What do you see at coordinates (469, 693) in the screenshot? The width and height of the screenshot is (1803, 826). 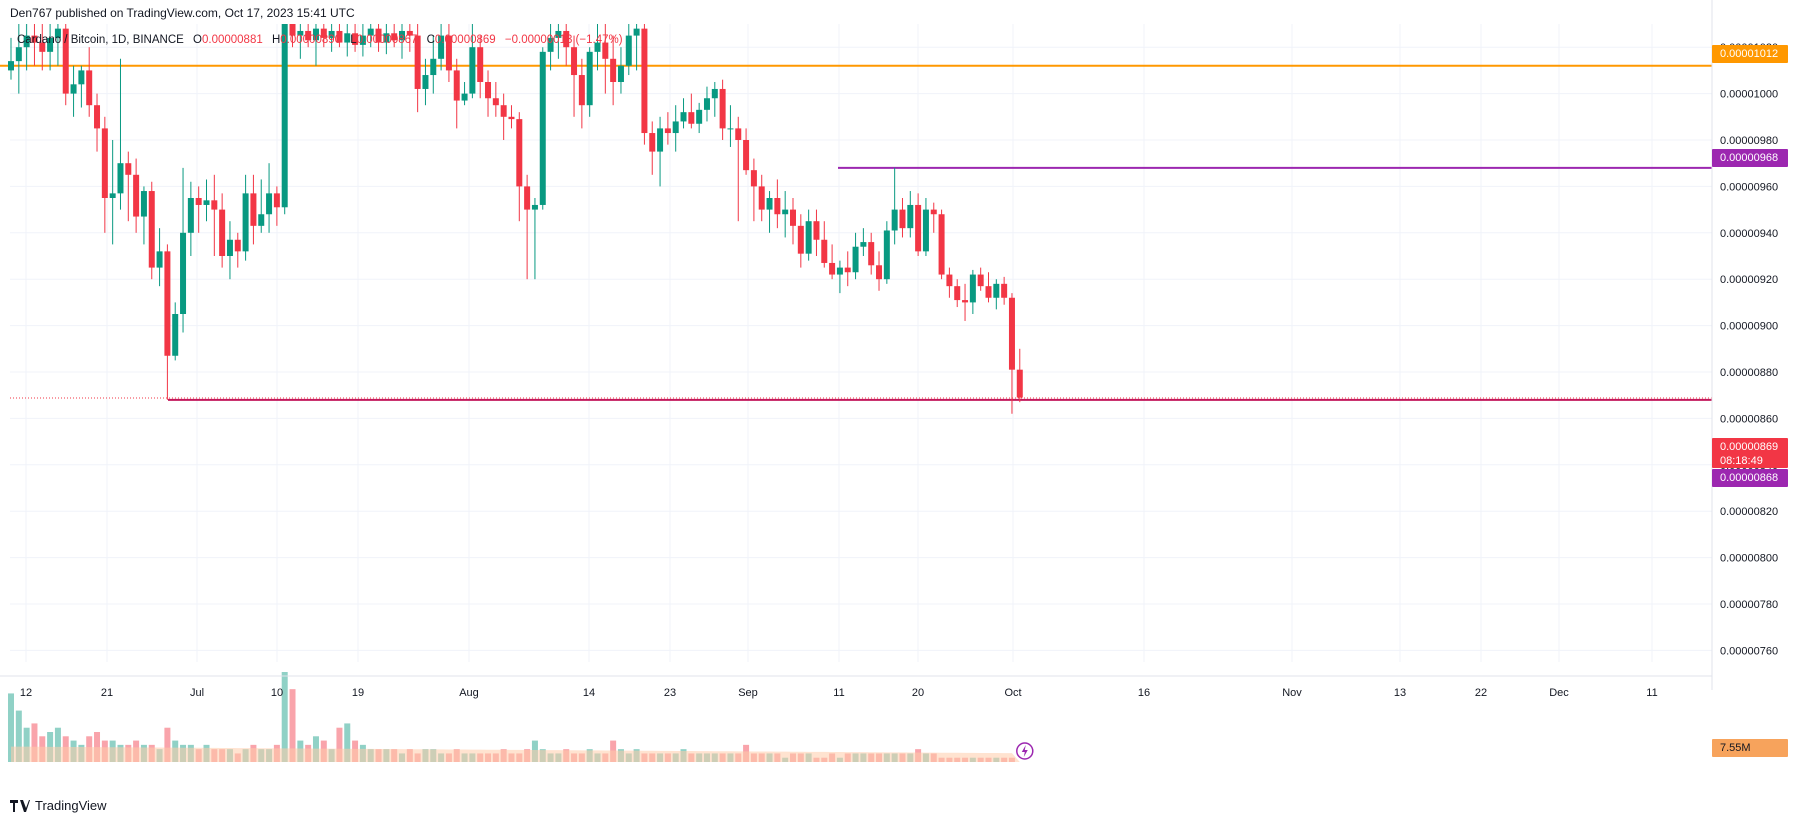 I see `time-tick-label: Aug` at bounding box center [469, 693].